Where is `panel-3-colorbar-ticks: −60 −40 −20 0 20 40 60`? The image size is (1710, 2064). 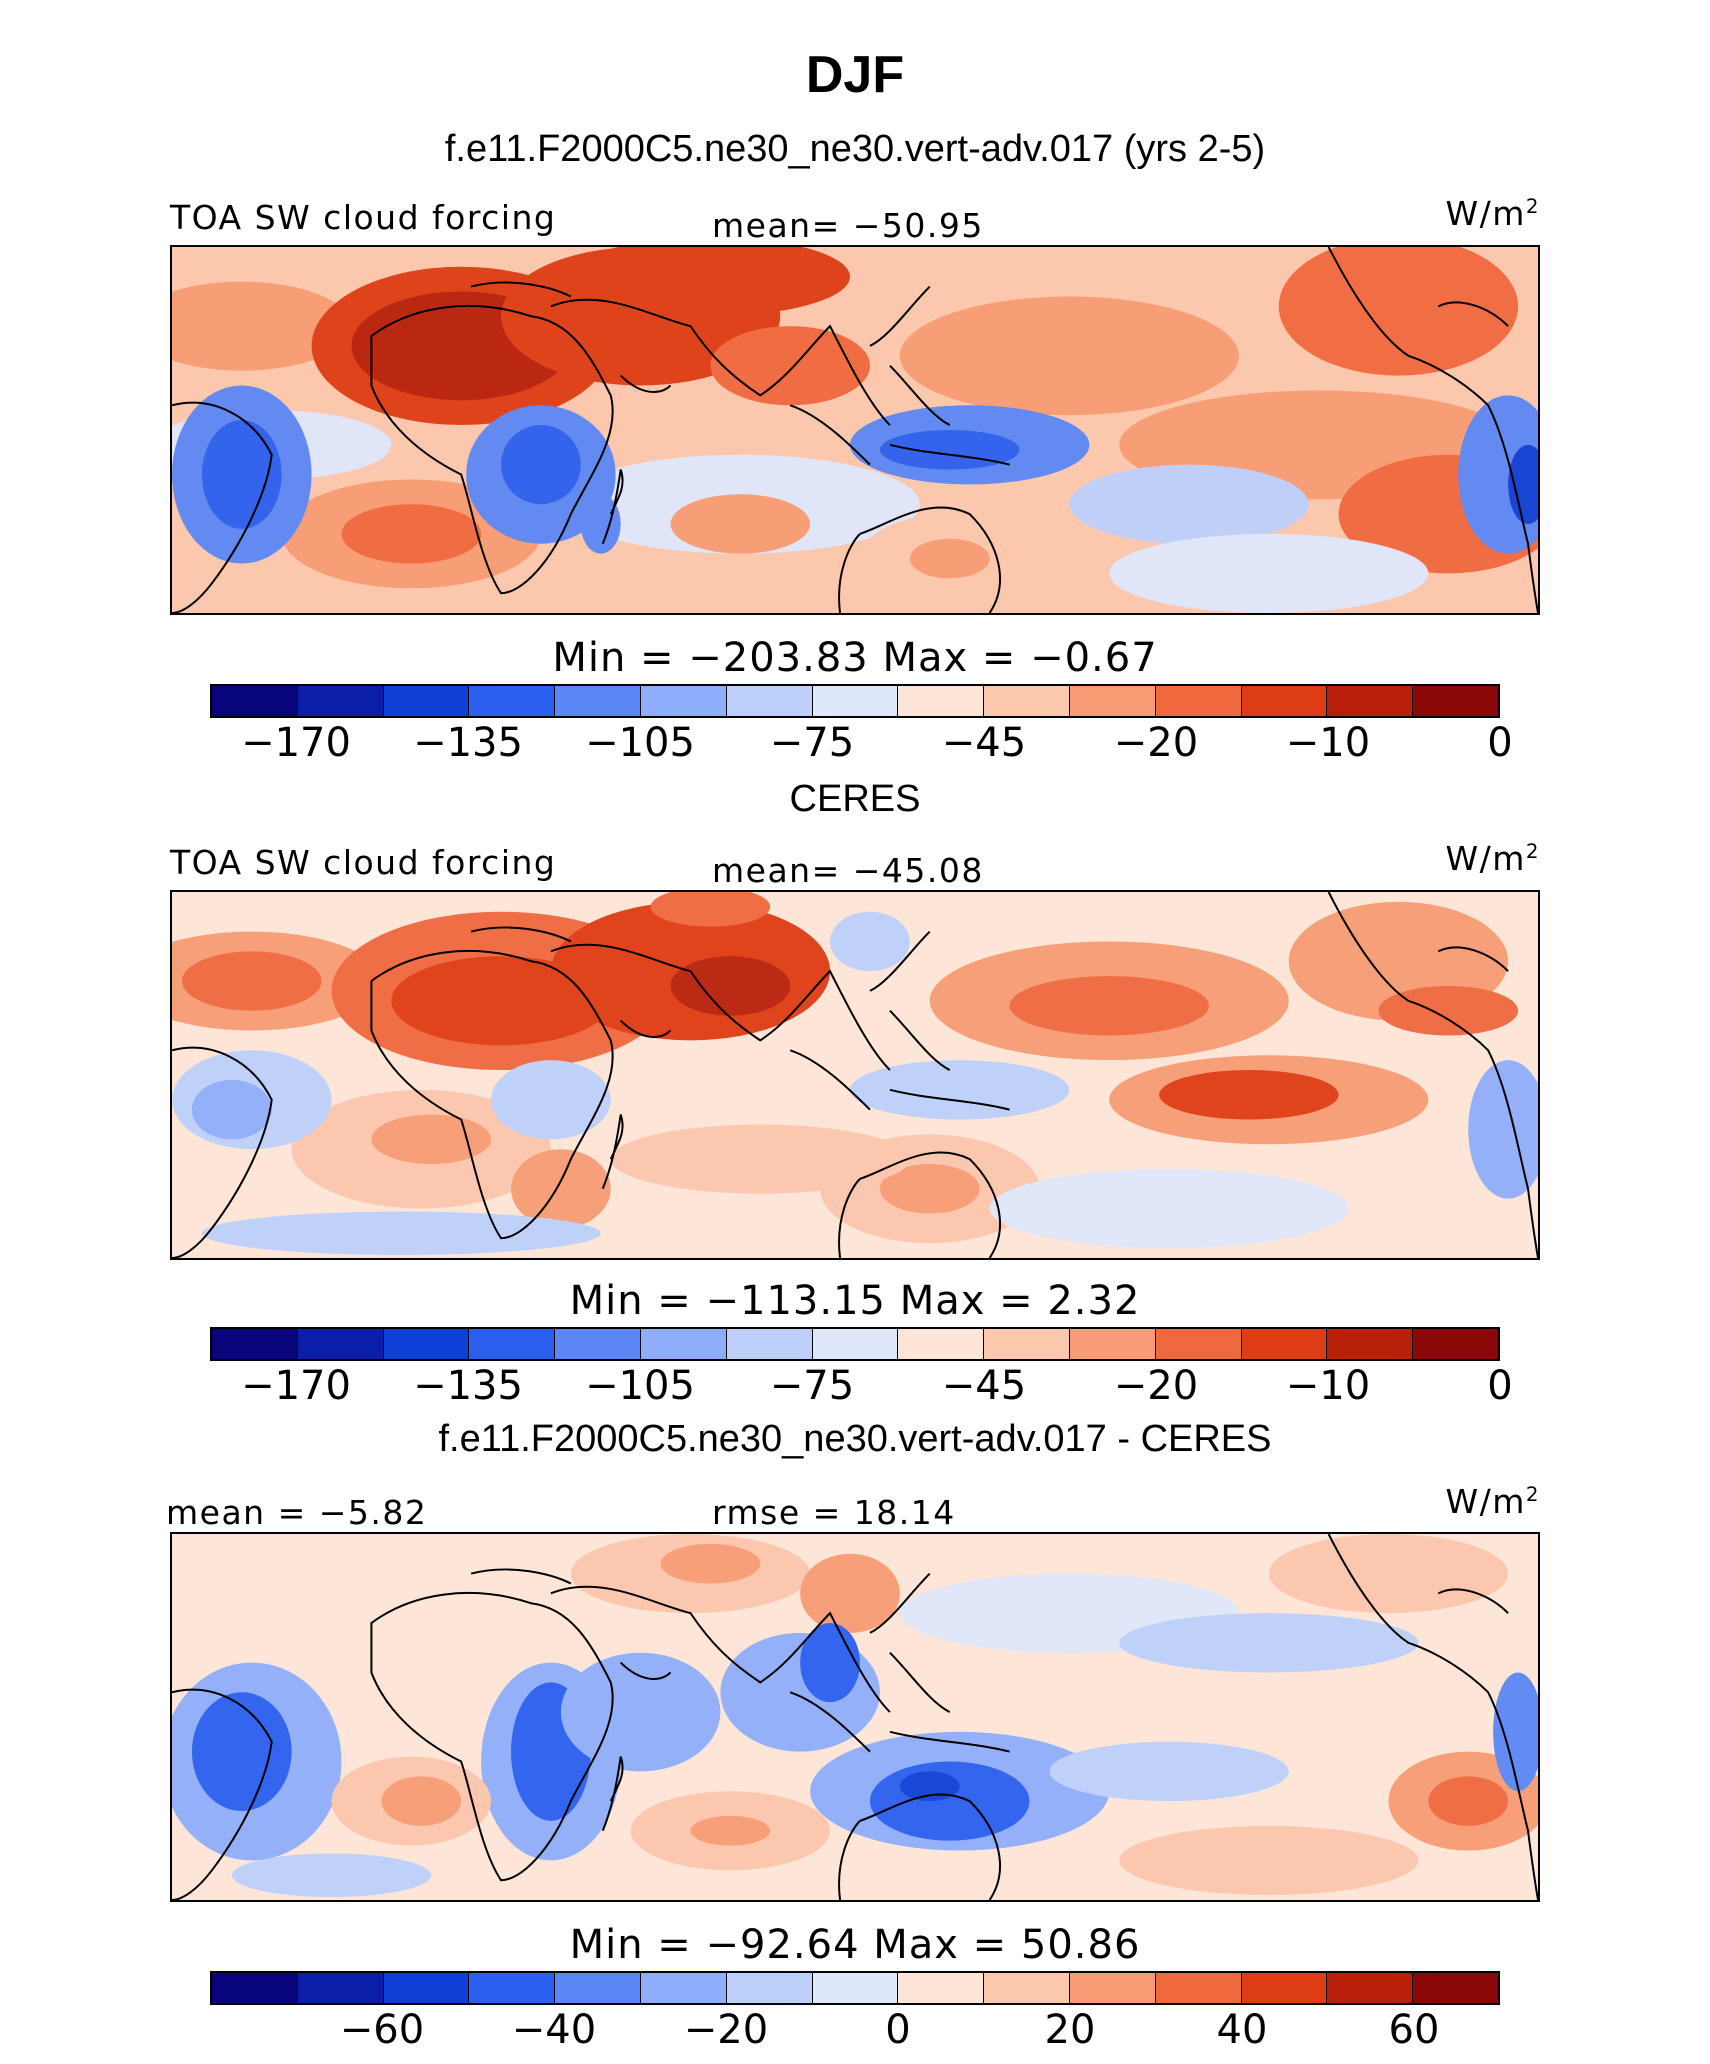
panel-3-colorbar-ticks: −60 −40 −20 0 20 40 60 is located at coordinates (855, 2032).